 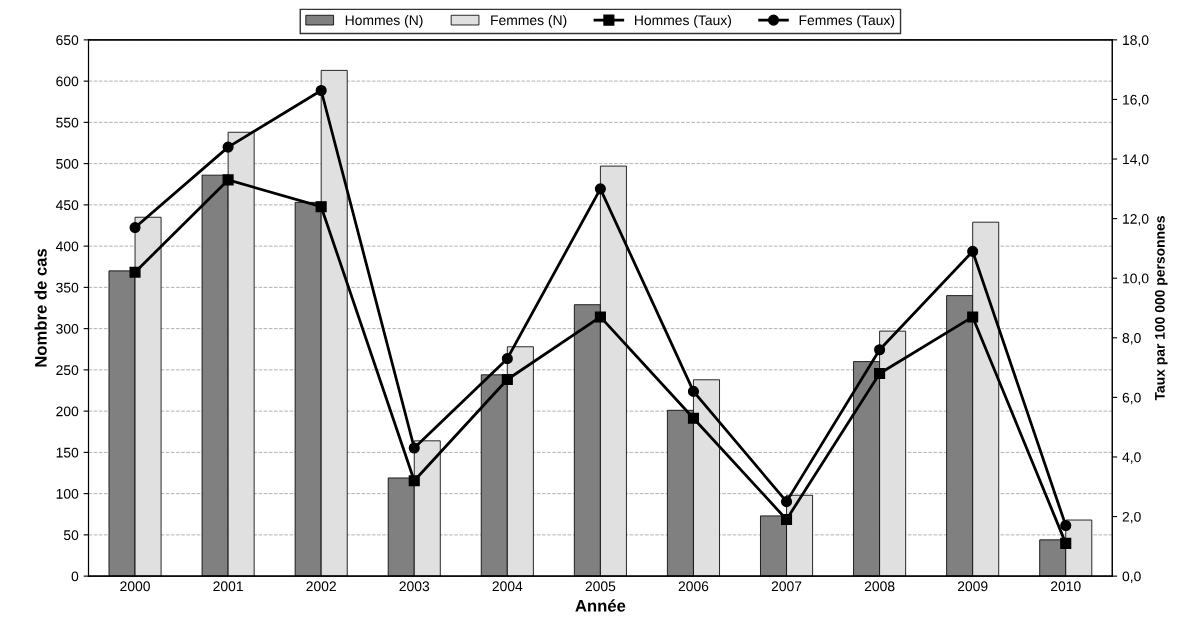 I want to click on y-tick-label: 0, so click(x=75, y=576).